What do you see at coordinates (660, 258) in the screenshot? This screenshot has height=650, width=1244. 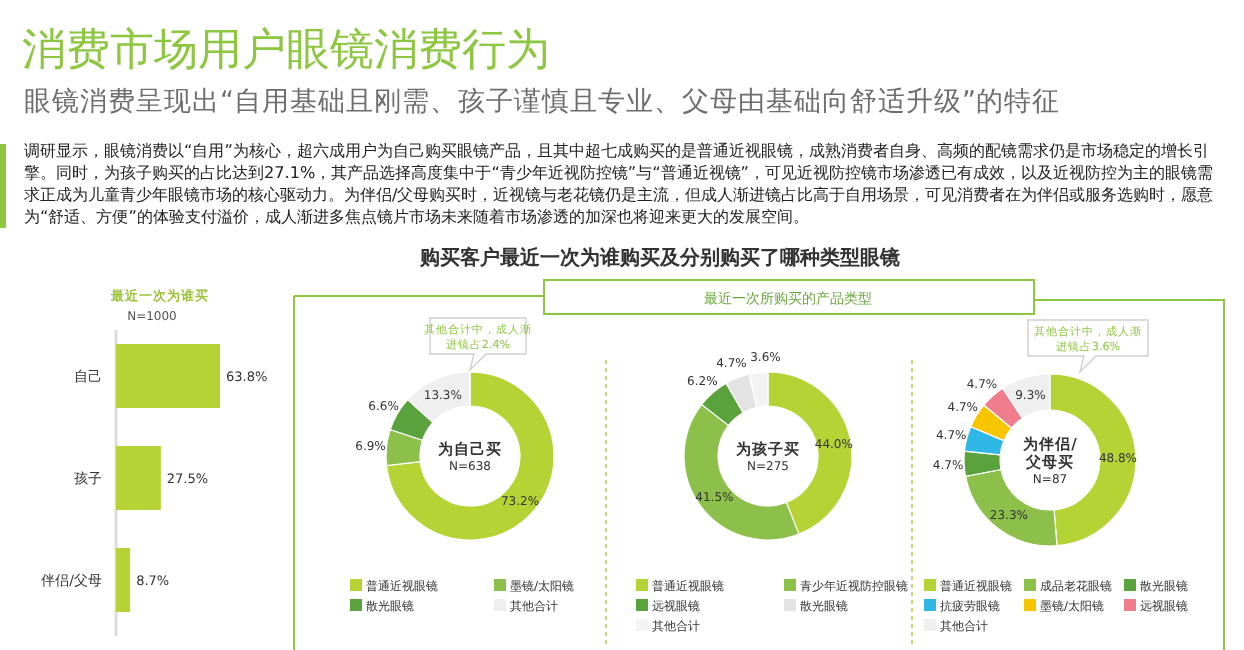 I see `text: 购买客户最近一次为谁购买及分别购买了哪种类型眼镜` at bounding box center [660, 258].